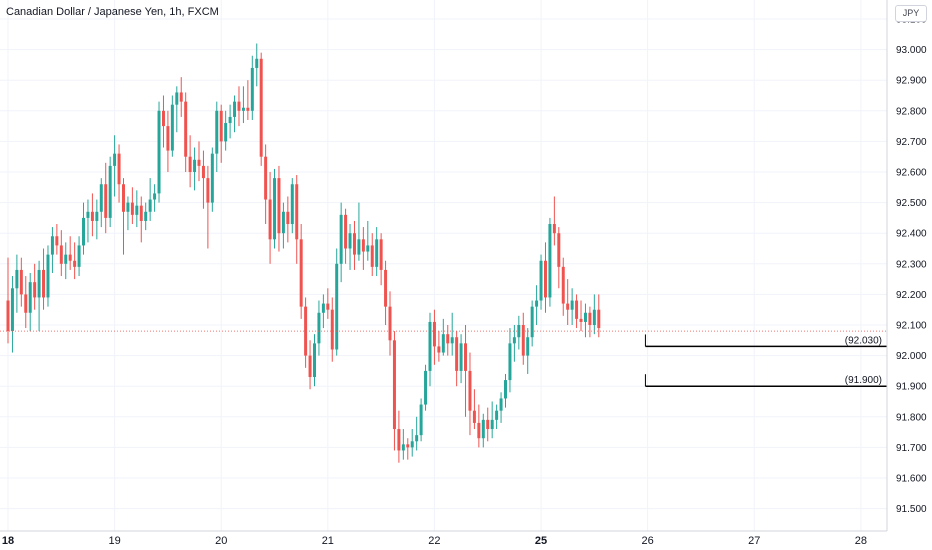  Describe the element at coordinates (863, 340) in the screenshot. I see `price-level-label: (92.030)` at that location.